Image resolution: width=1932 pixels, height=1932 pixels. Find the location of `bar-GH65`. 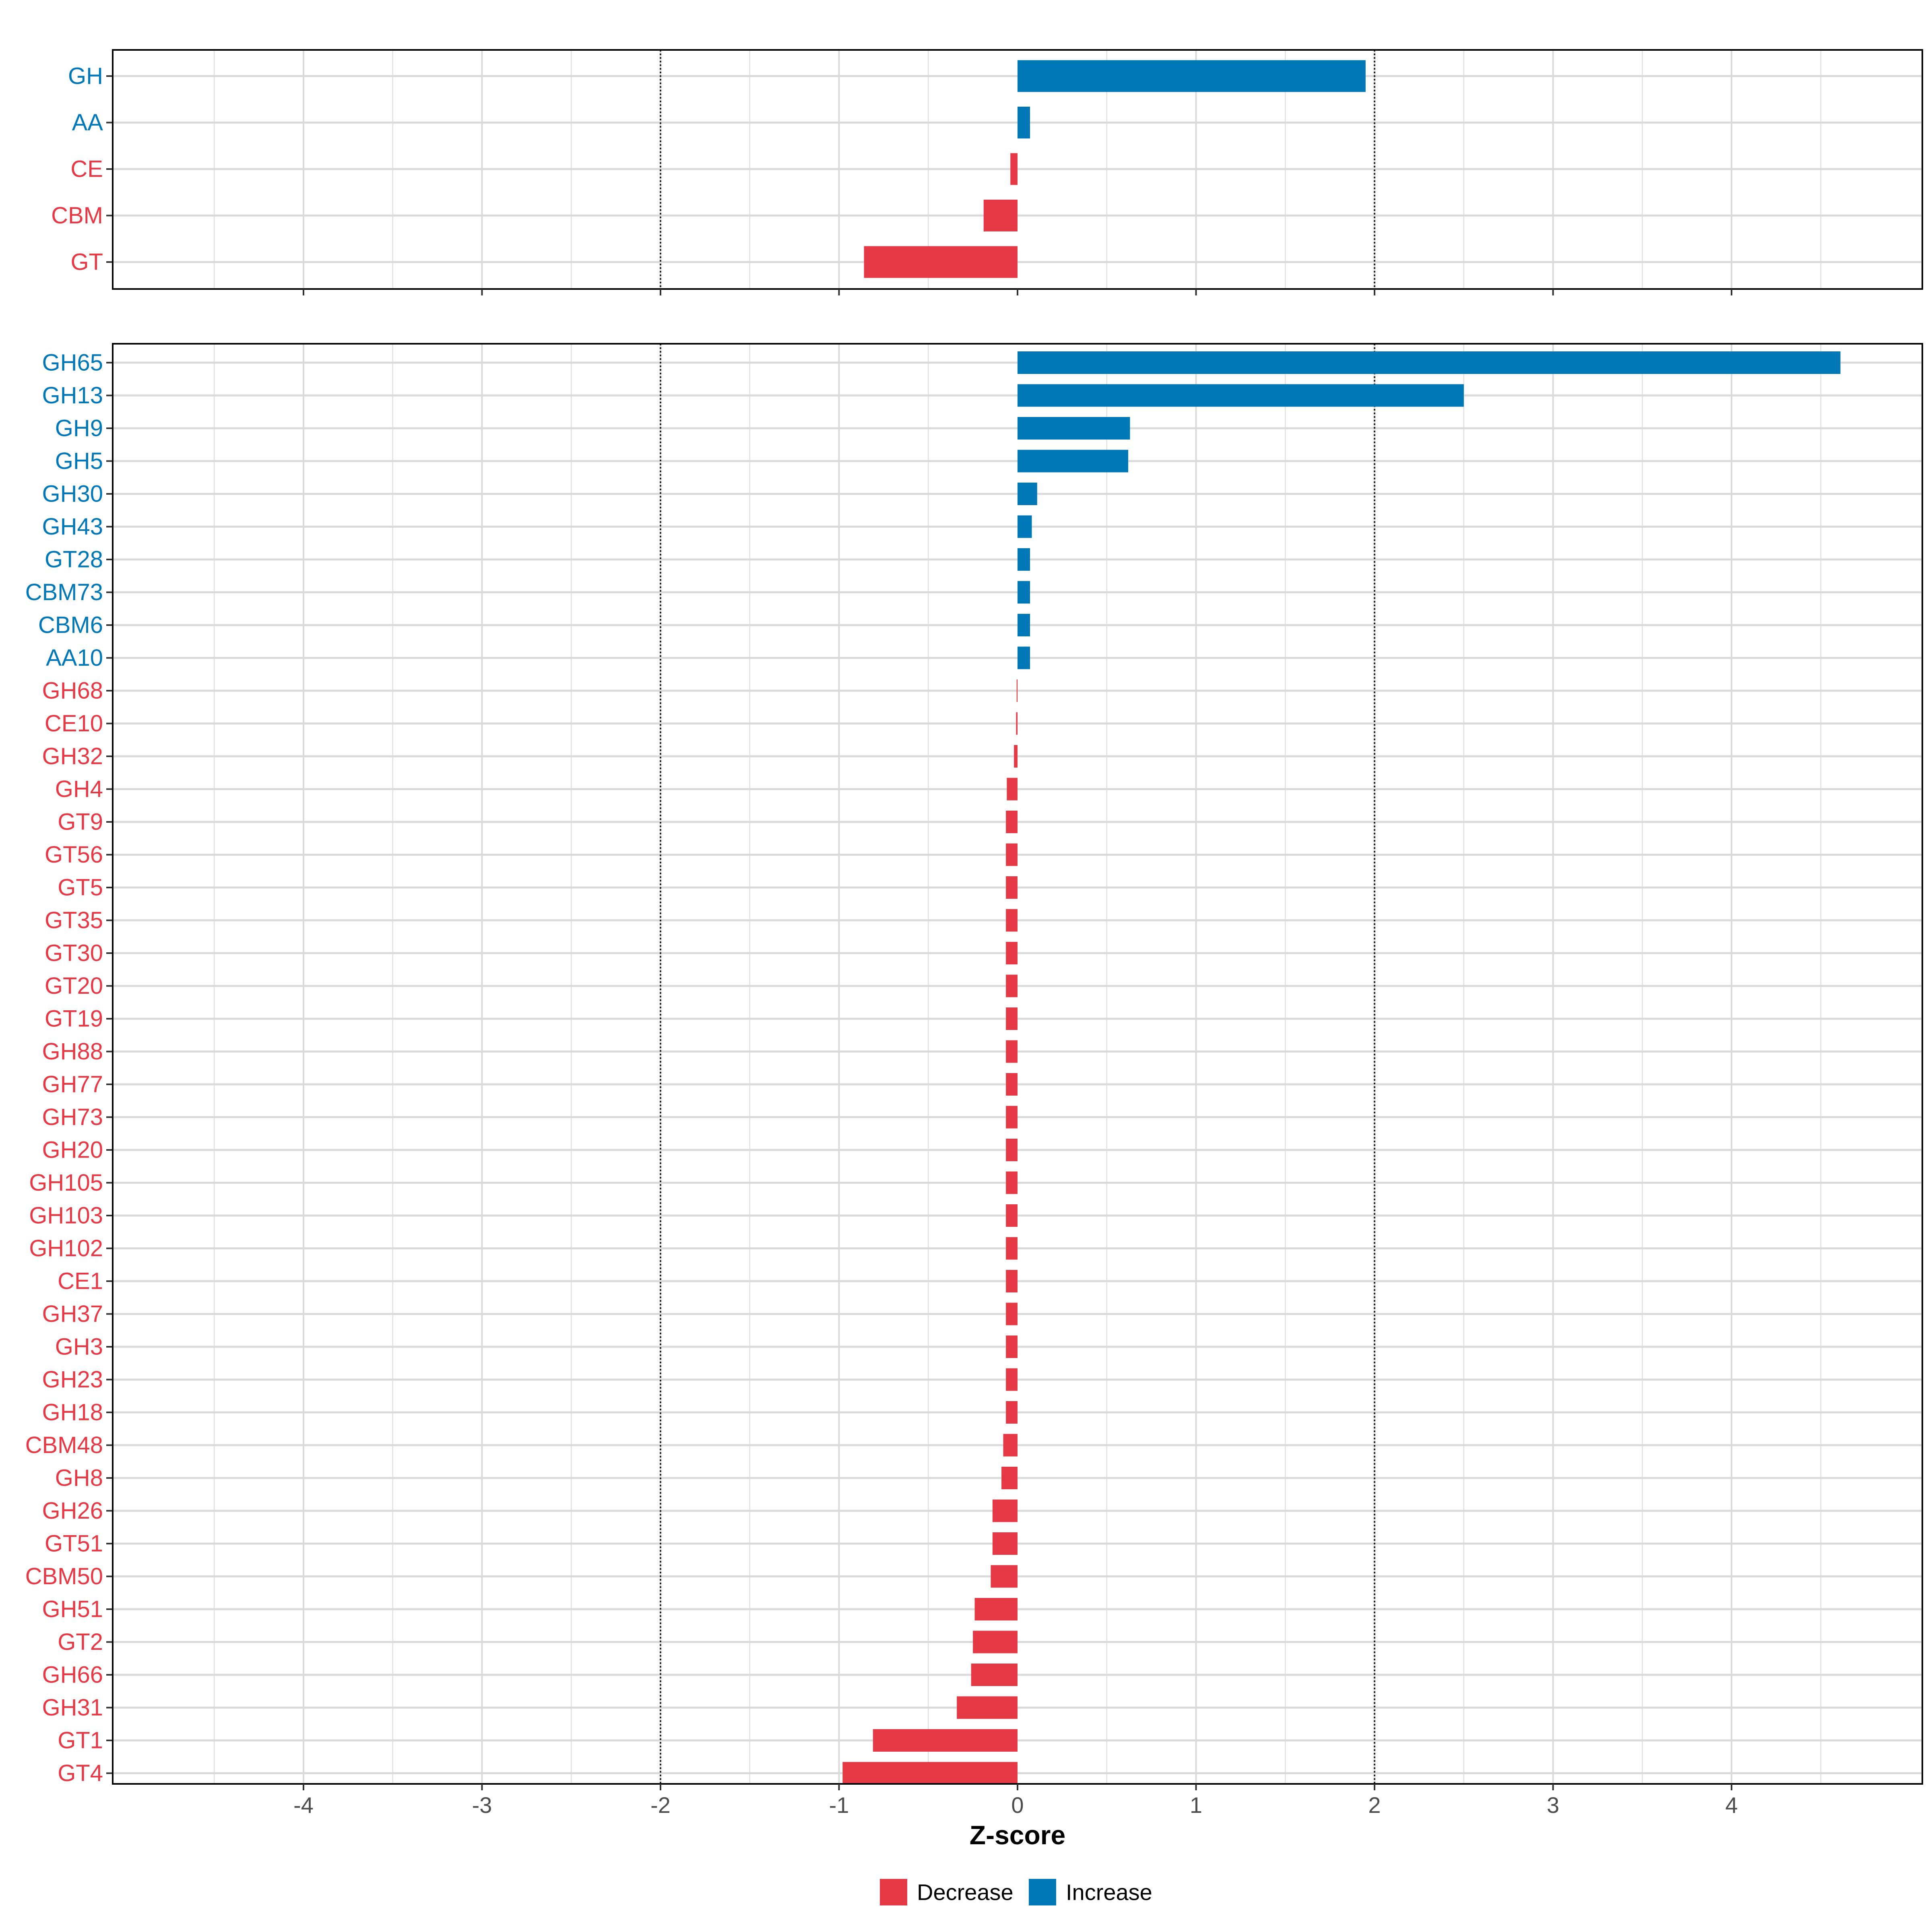

bar-GH65 is located at coordinates (1429, 362).